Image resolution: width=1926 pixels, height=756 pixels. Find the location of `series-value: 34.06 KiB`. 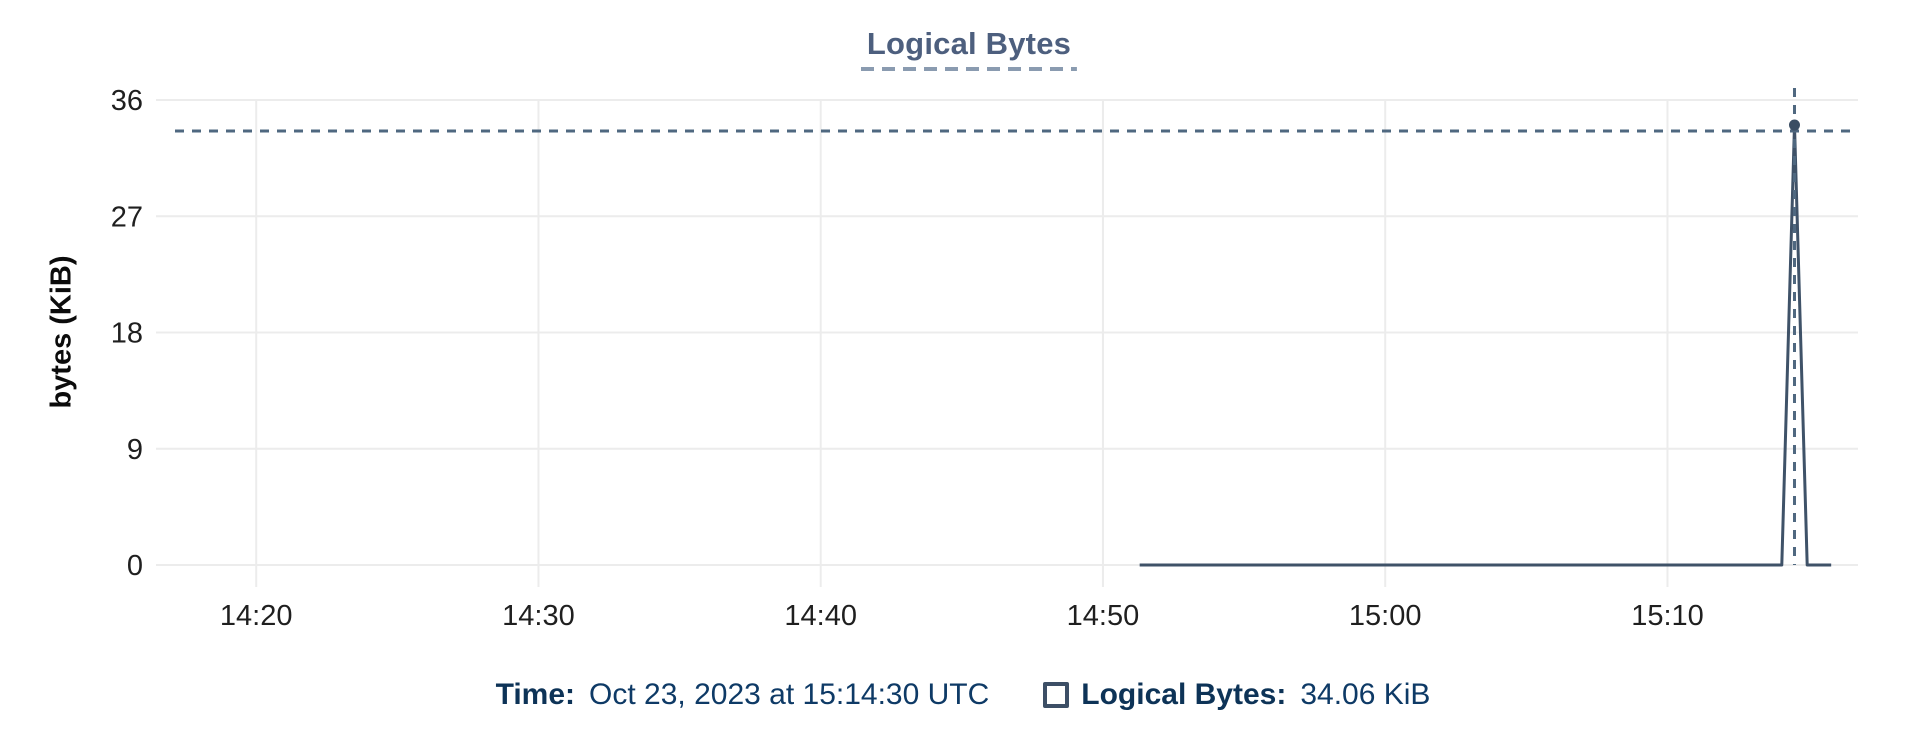

series-value: 34.06 KiB is located at coordinates (1365, 694).